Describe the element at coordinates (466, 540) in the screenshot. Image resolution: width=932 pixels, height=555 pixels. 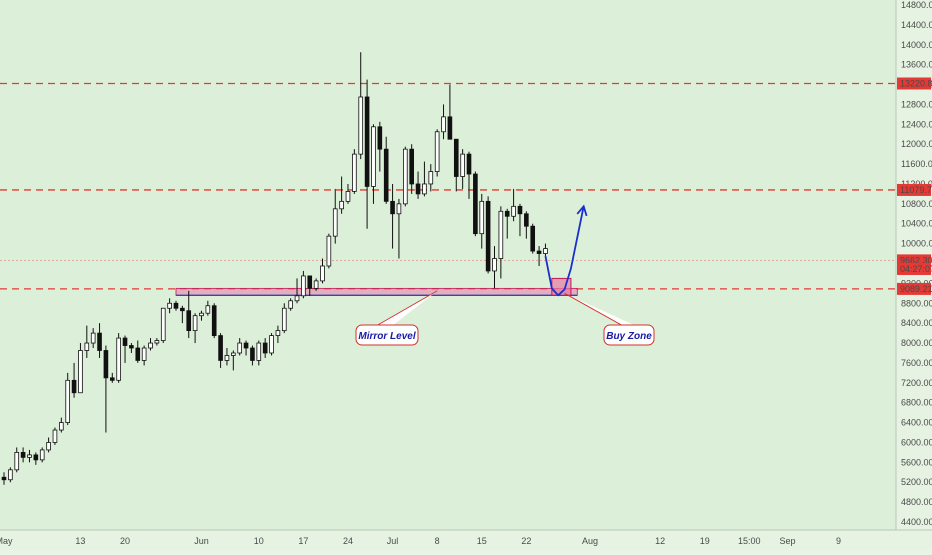
I see `time-axis-panel` at that location.